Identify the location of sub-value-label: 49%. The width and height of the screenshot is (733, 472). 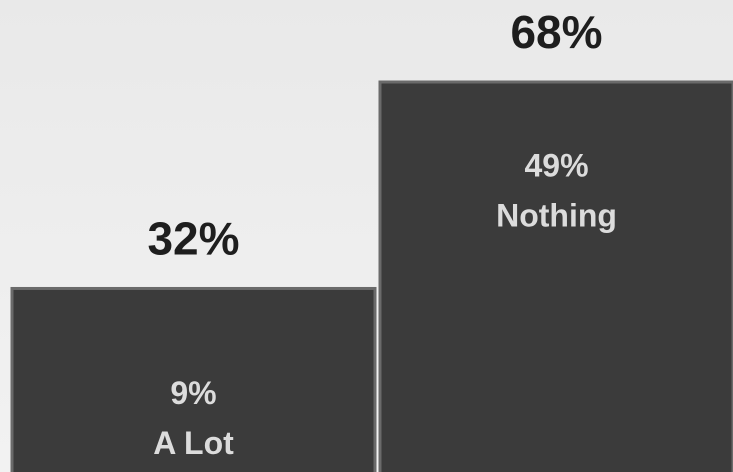
(556, 165).